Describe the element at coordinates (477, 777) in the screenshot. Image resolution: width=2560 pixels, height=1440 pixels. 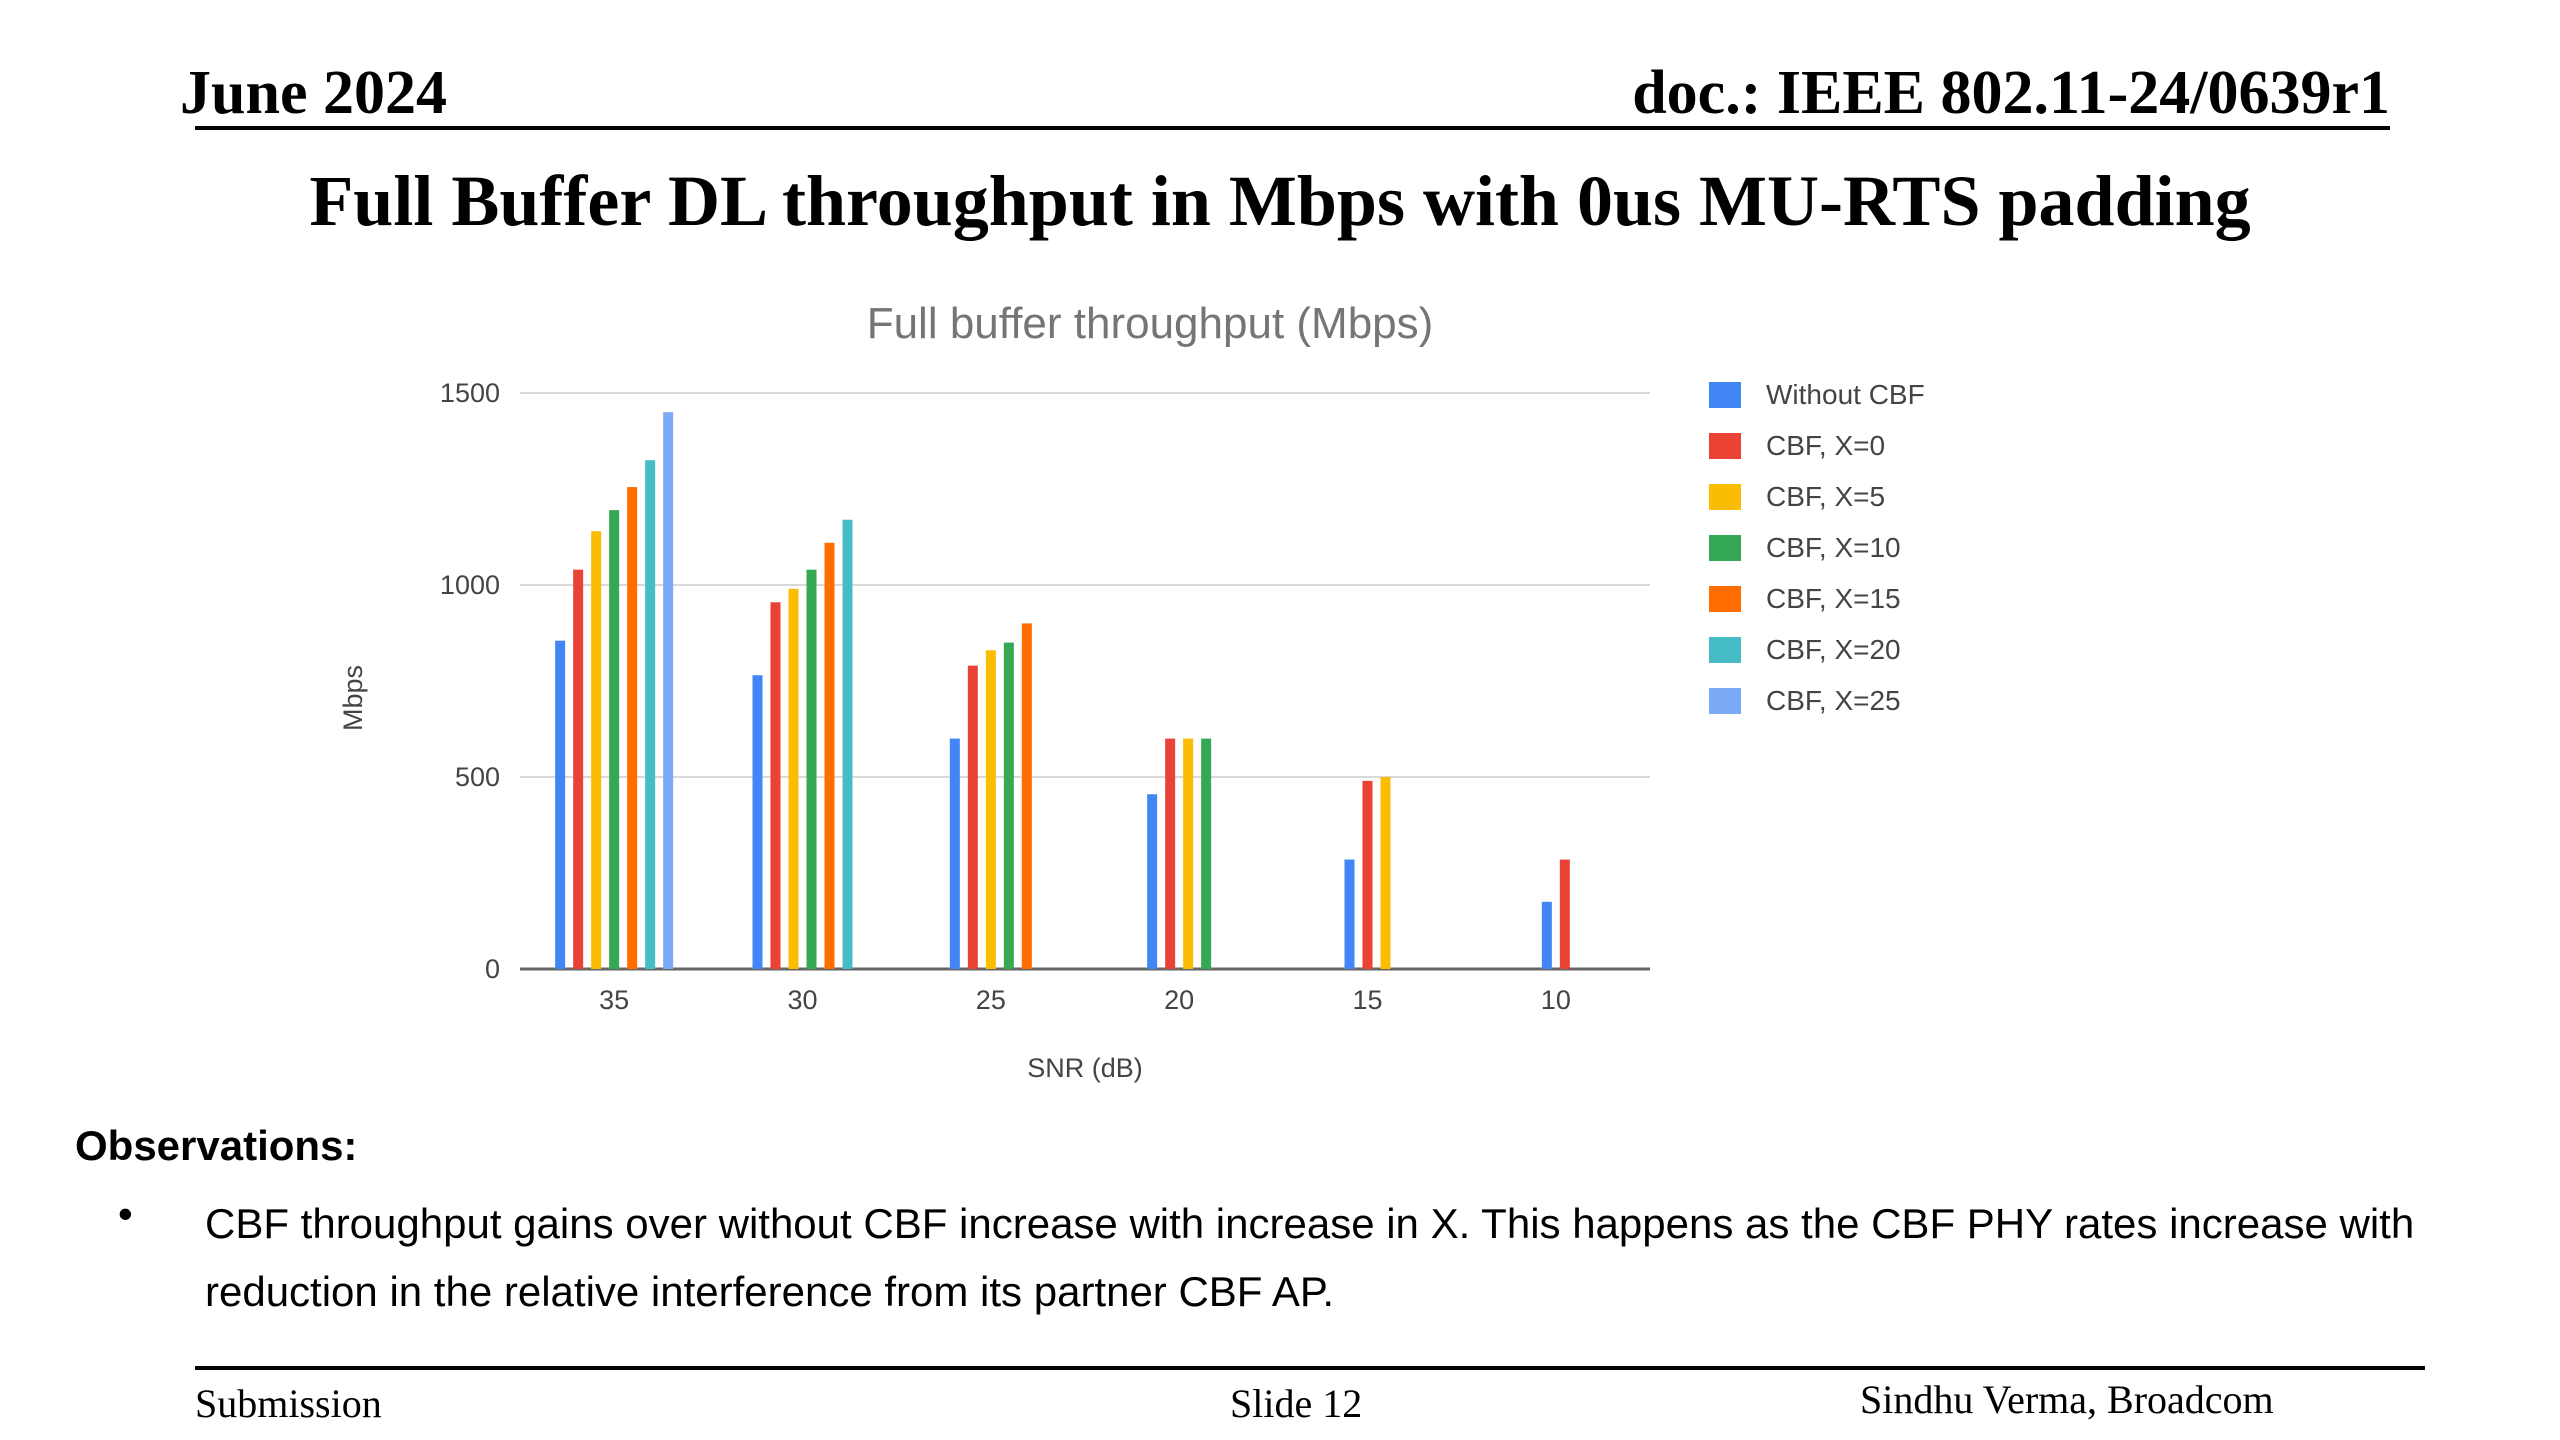
I see `y-tick-label: 500` at that location.